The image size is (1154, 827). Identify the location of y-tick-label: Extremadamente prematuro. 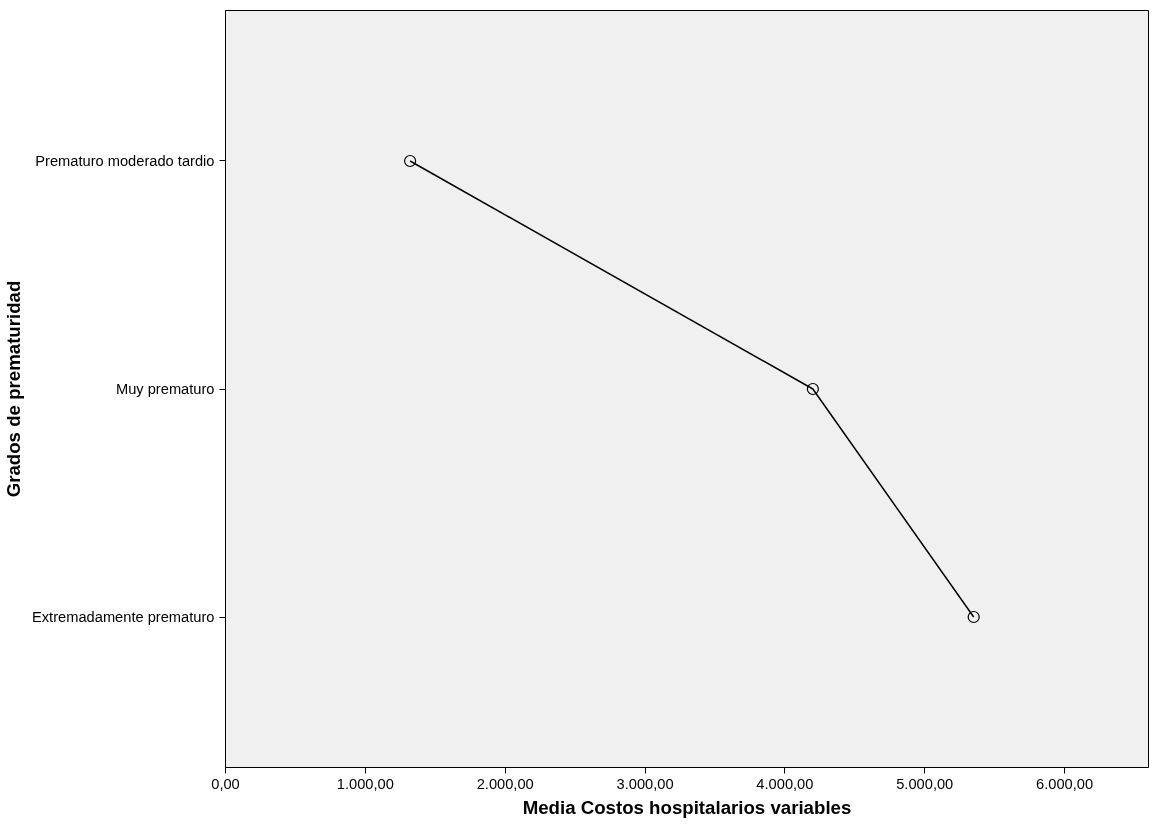
(123, 617).